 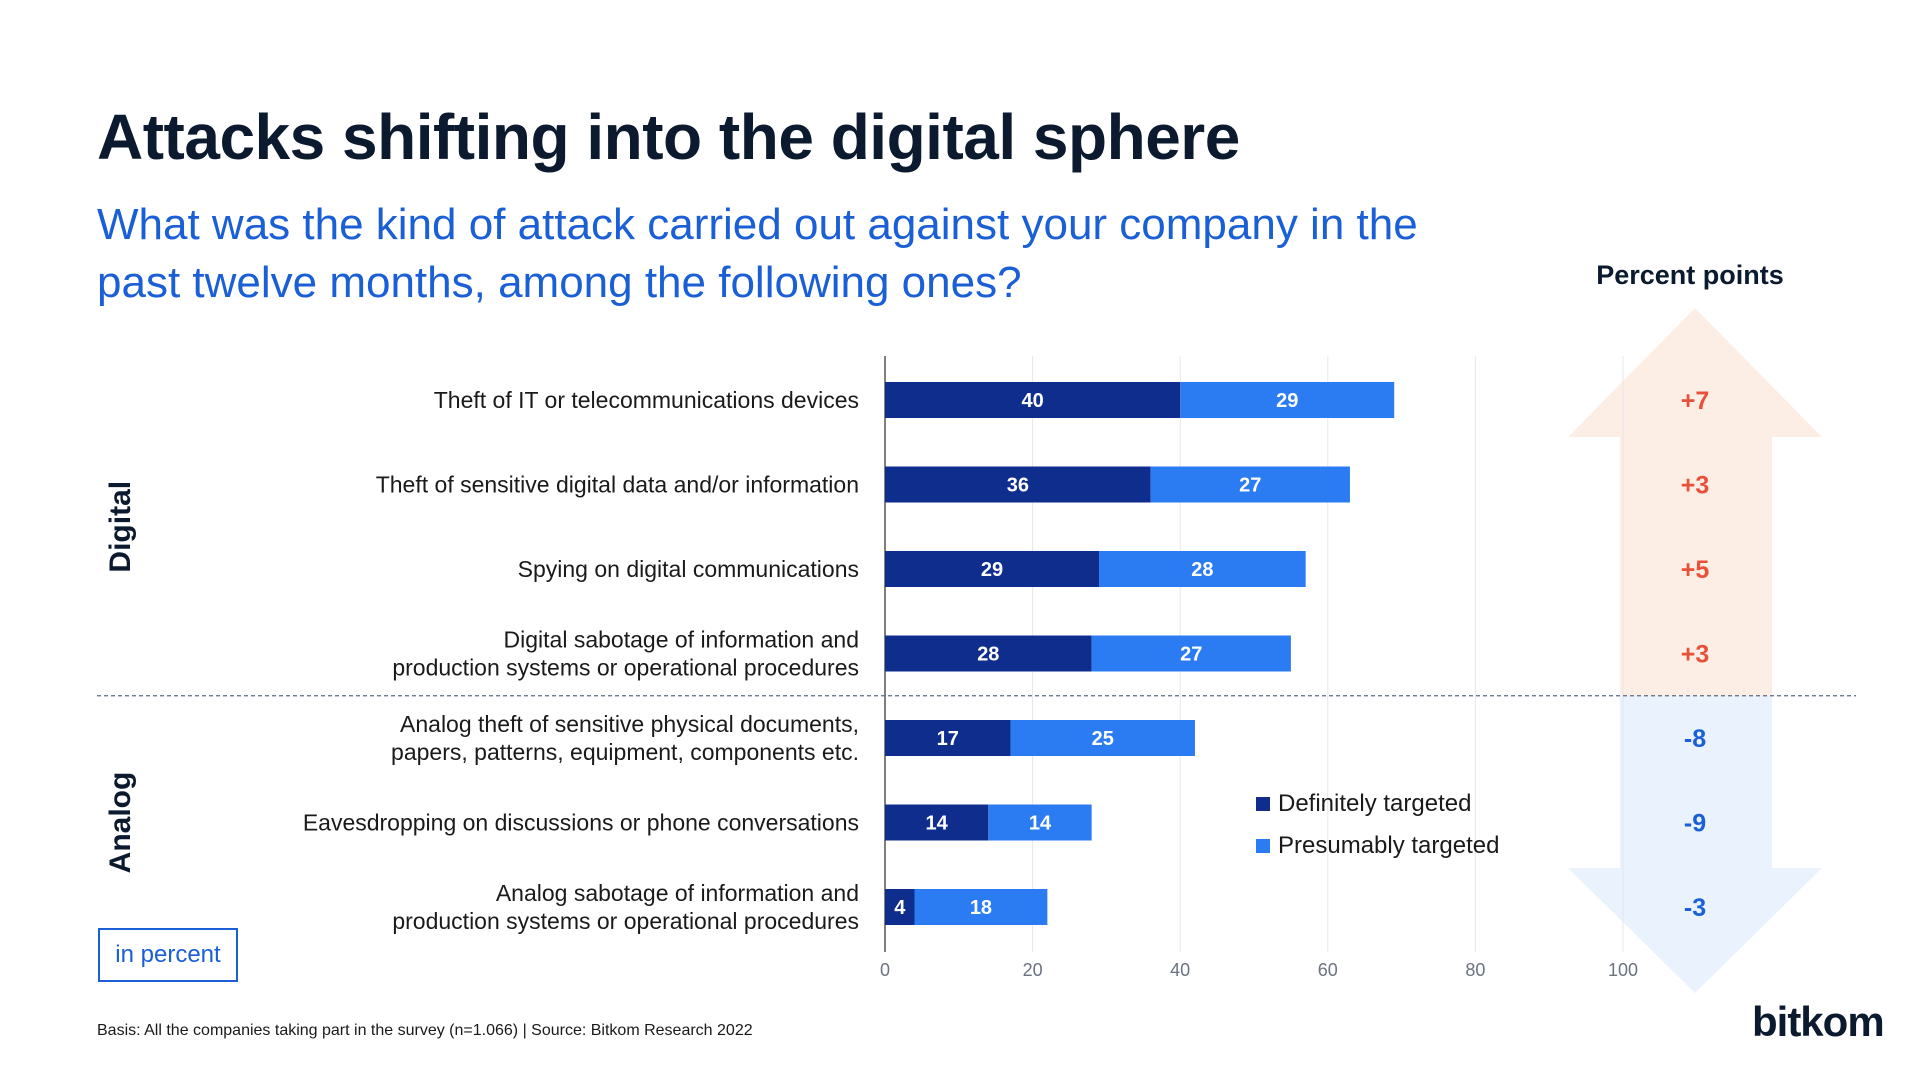 I want to click on bar-value-label: 18, so click(x=981, y=908).